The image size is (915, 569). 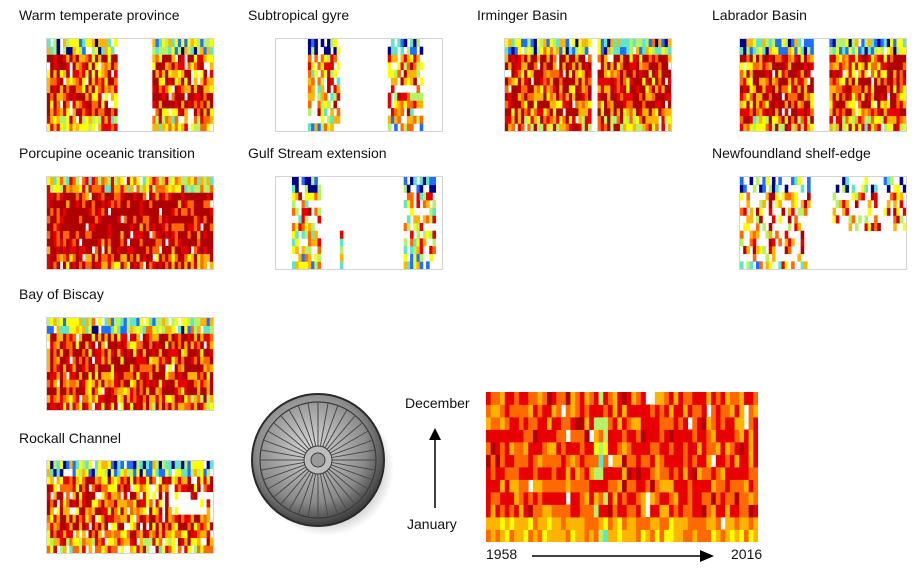 What do you see at coordinates (130, 223) in the screenshot?
I see `heatmap-porcupine` at bounding box center [130, 223].